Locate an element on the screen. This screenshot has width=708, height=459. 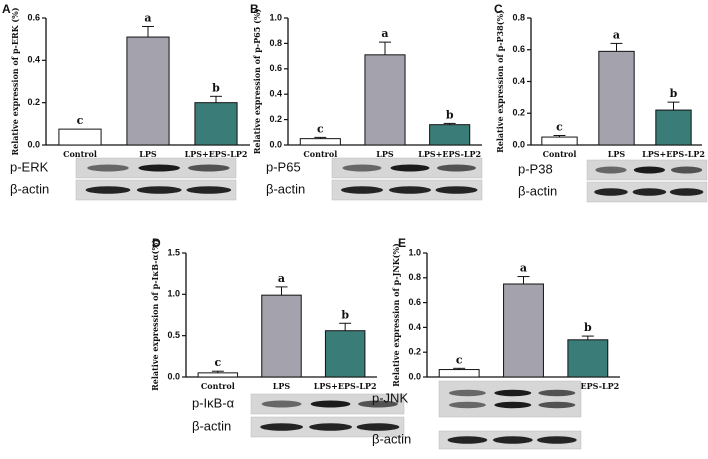
panel-letter: C is located at coordinates (498, 9).